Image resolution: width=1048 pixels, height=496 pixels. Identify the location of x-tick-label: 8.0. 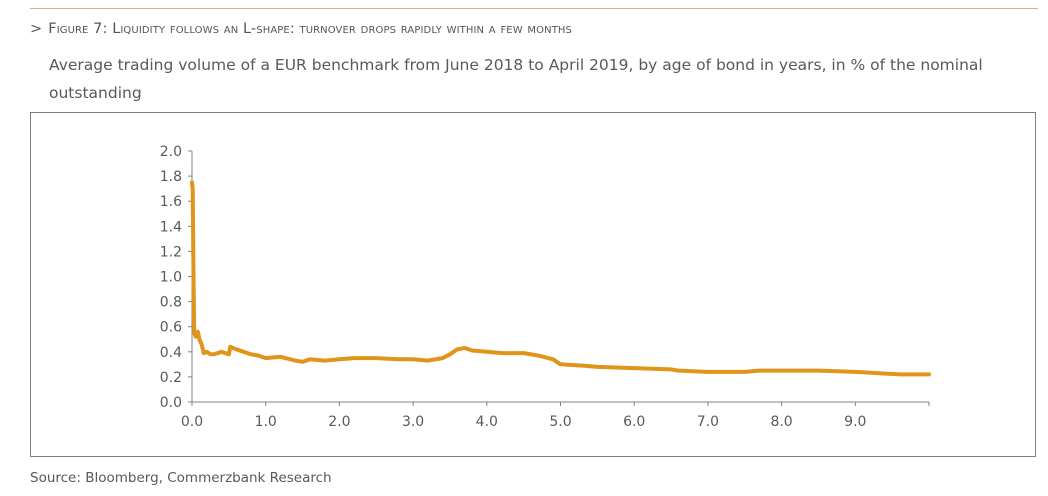
(781, 422).